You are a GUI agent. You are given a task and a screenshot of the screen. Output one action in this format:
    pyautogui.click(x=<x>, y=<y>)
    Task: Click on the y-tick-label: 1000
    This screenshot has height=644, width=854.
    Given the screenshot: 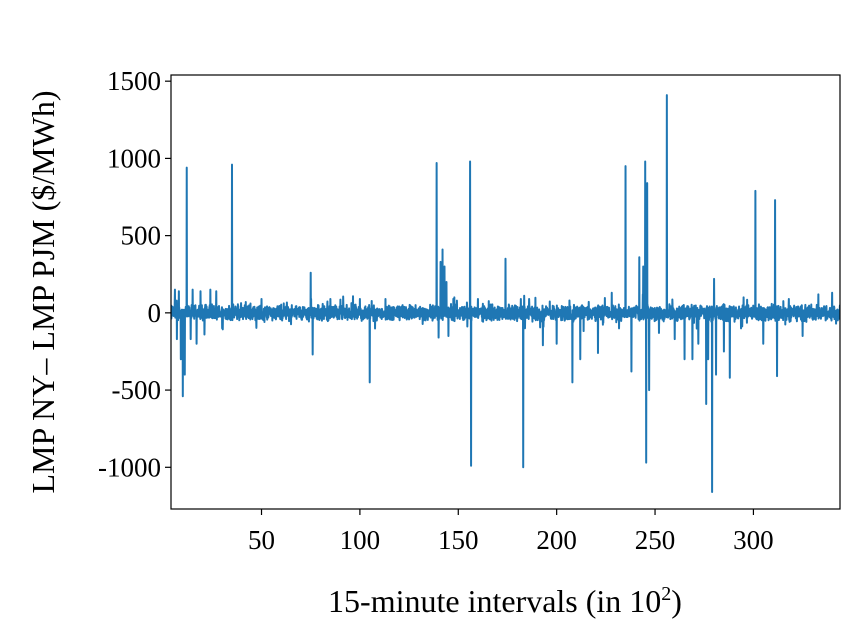 What is the action you would take?
    pyautogui.click(x=134, y=158)
    